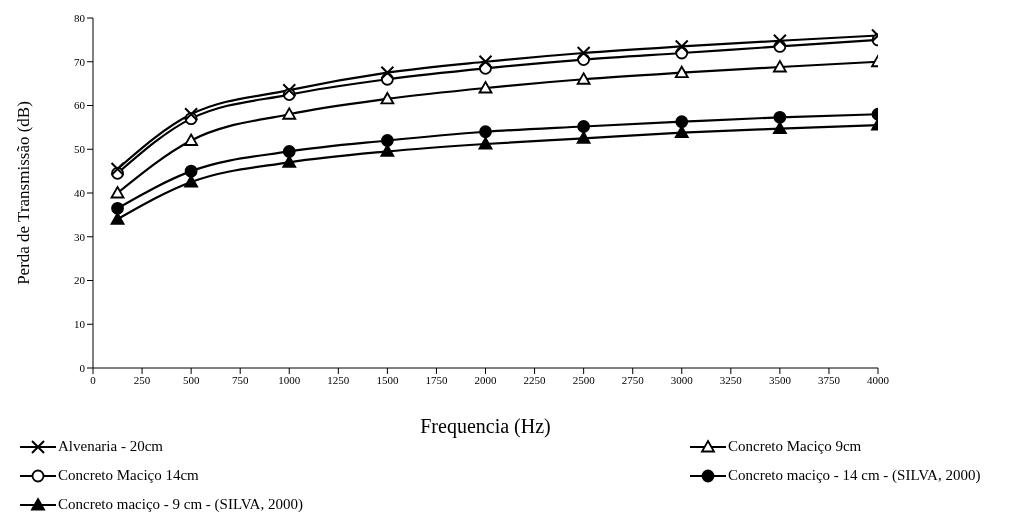 The width and height of the screenshot is (1016, 529). What do you see at coordinates (80, 149) in the screenshot?
I see `y-tick-label: 50` at bounding box center [80, 149].